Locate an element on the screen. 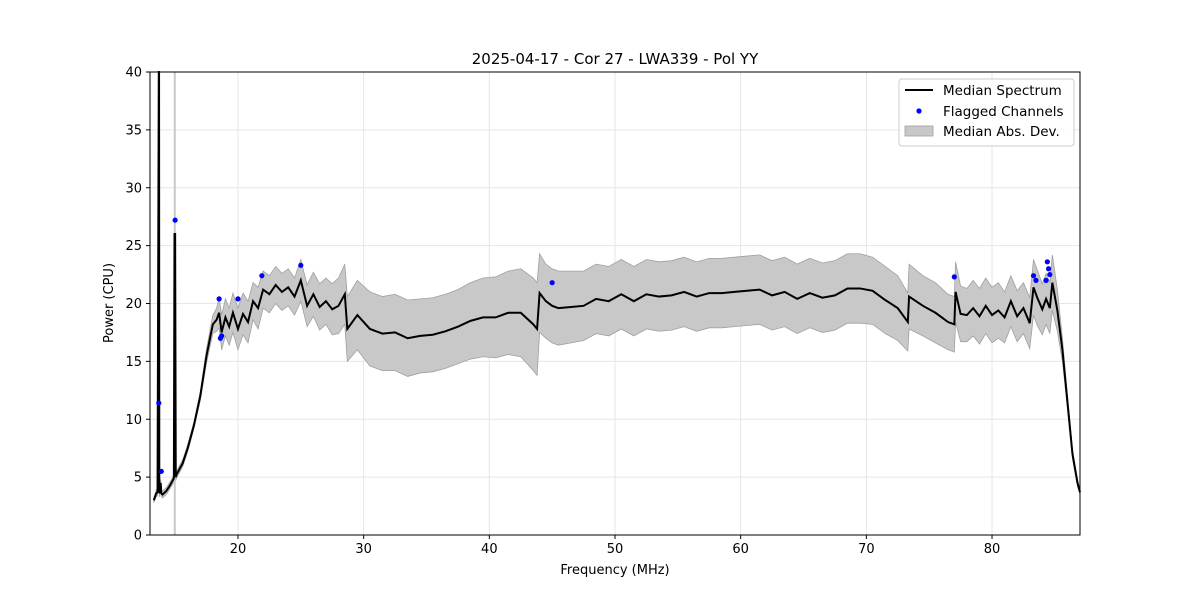 This screenshot has width=1200, height=600. legend-box is located at coordinates (986, 112).